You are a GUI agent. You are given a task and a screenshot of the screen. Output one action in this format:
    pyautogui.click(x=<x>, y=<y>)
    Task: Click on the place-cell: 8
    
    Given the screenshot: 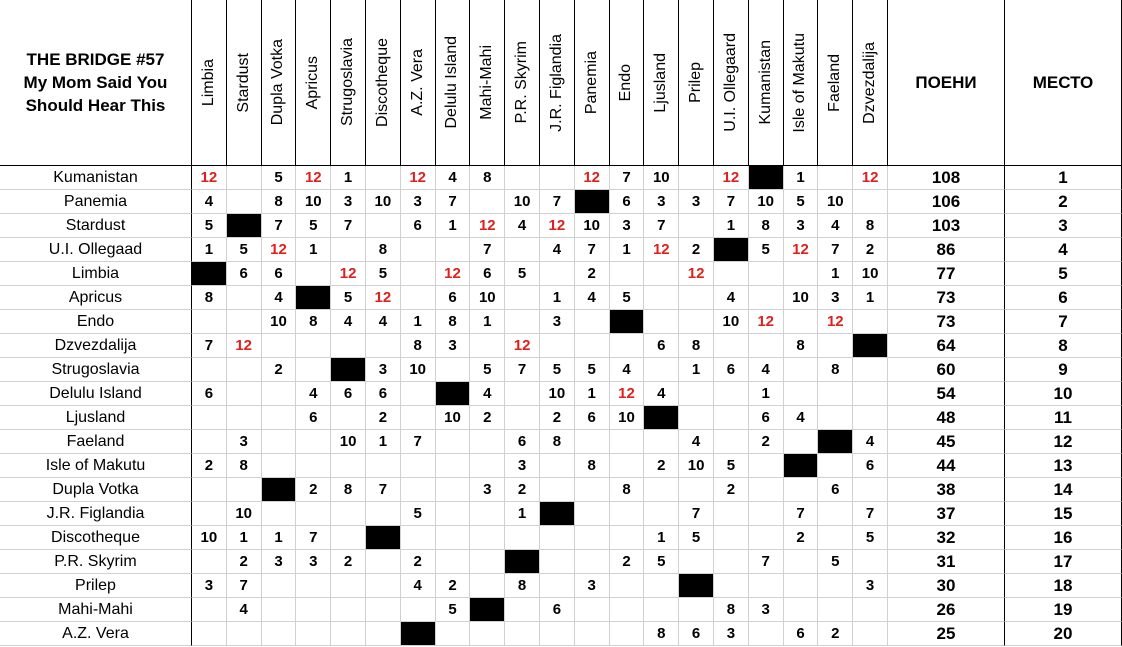 What is the action you would take?
    pyautogui.click(x=1063, y=346)
    